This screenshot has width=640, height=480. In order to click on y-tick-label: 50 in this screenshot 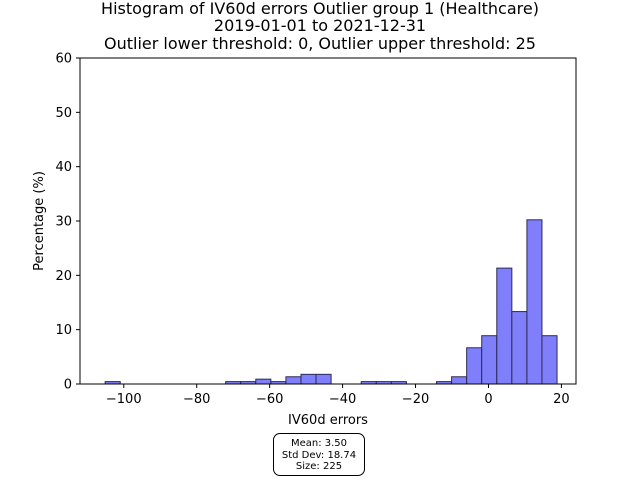, I will do `click(63, 113)`.